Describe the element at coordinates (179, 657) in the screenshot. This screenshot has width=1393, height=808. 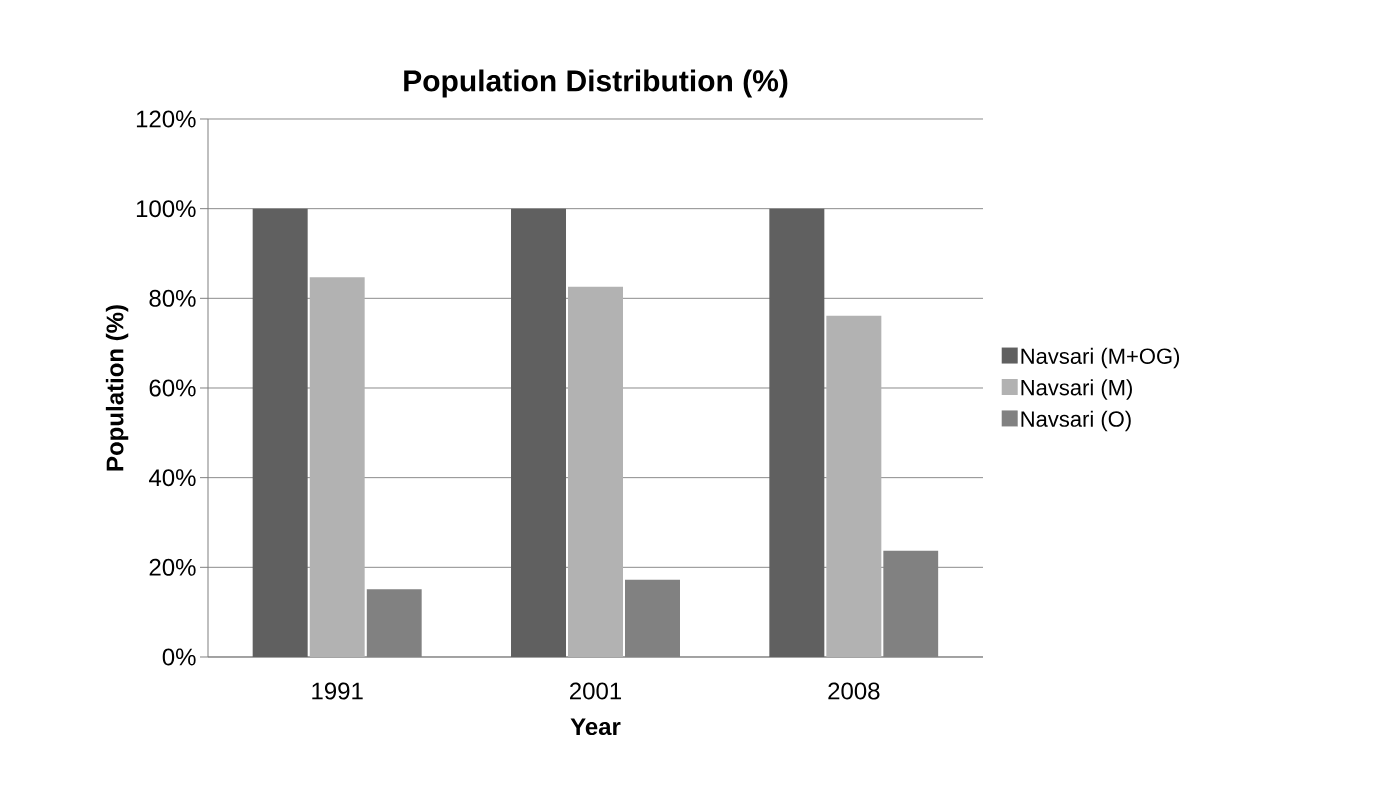
I see `y-tick-label: 0%` at that location.